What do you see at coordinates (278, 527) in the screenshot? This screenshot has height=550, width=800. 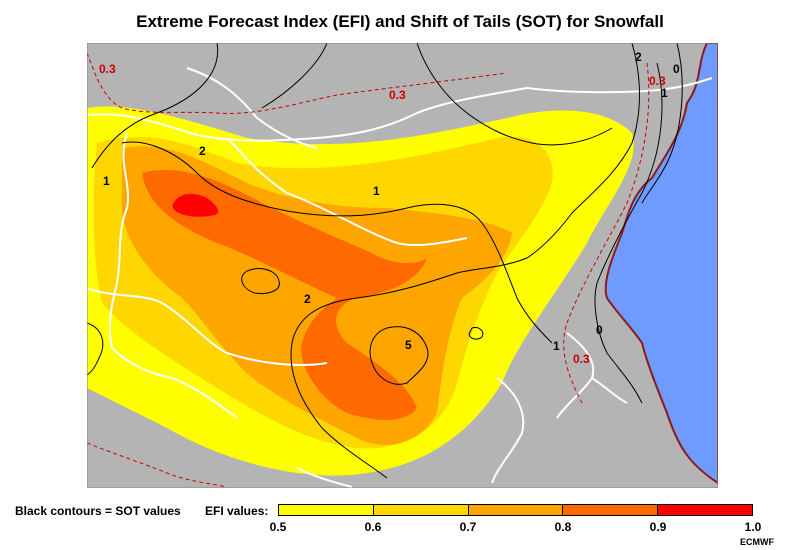 I see `efi-tick-label: 0.5` at bounding box center [278, 527].